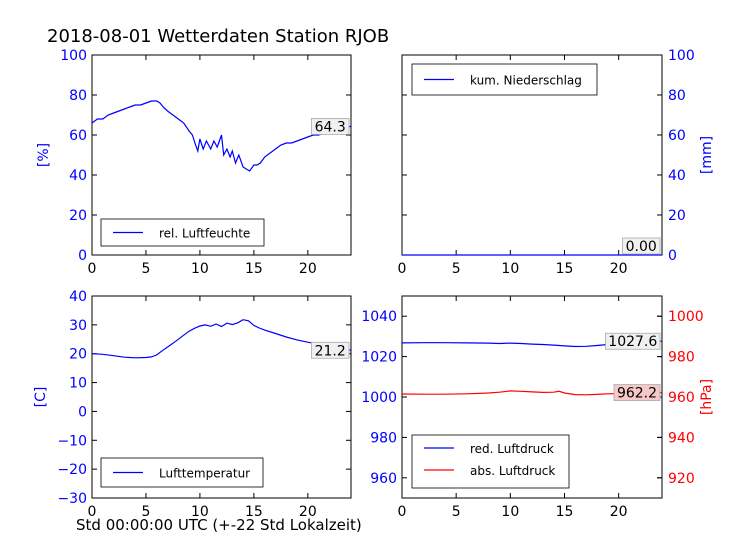  Describe the element at coordinates (490, 461) in the screenshot. I see `legend-box` at that location.